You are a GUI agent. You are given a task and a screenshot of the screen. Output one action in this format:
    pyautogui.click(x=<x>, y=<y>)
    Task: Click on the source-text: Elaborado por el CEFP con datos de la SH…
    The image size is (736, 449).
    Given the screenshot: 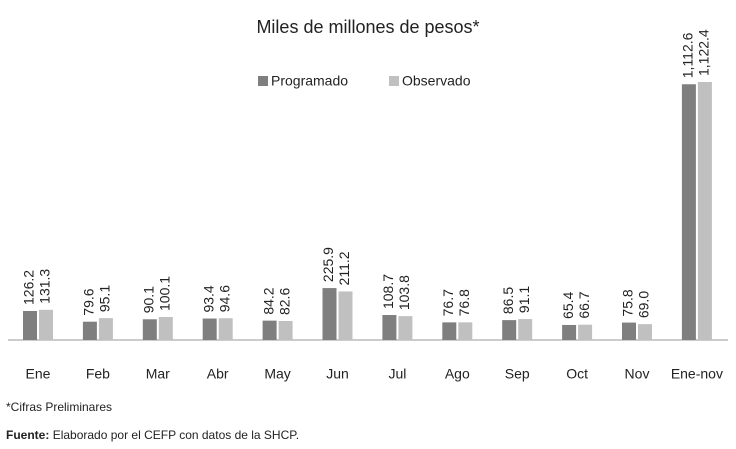 What is the action you would take?
    pyautogui.click(x=176, y=435)
    